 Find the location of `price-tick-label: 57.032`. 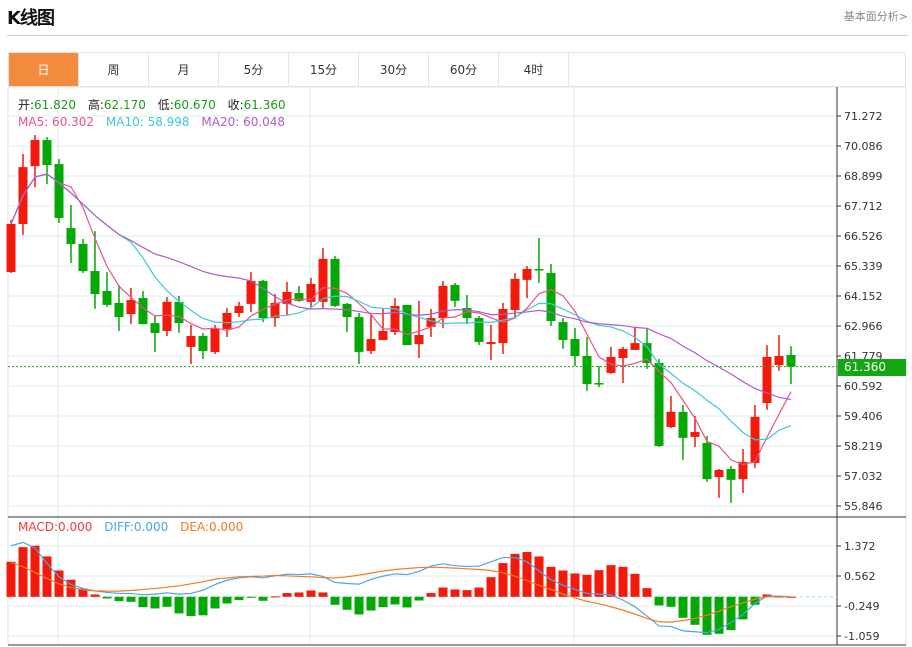

price-tick-label: 57.032 is located at coordinates (863, 476).